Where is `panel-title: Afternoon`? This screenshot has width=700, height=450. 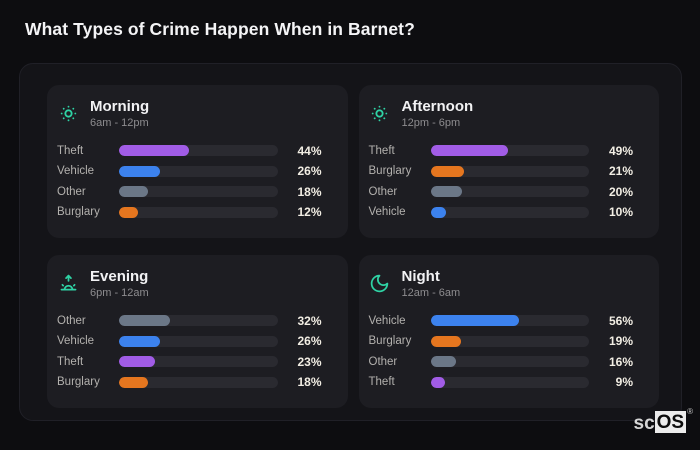
panel-title: Afternoon is located at coordinates (437, 106).